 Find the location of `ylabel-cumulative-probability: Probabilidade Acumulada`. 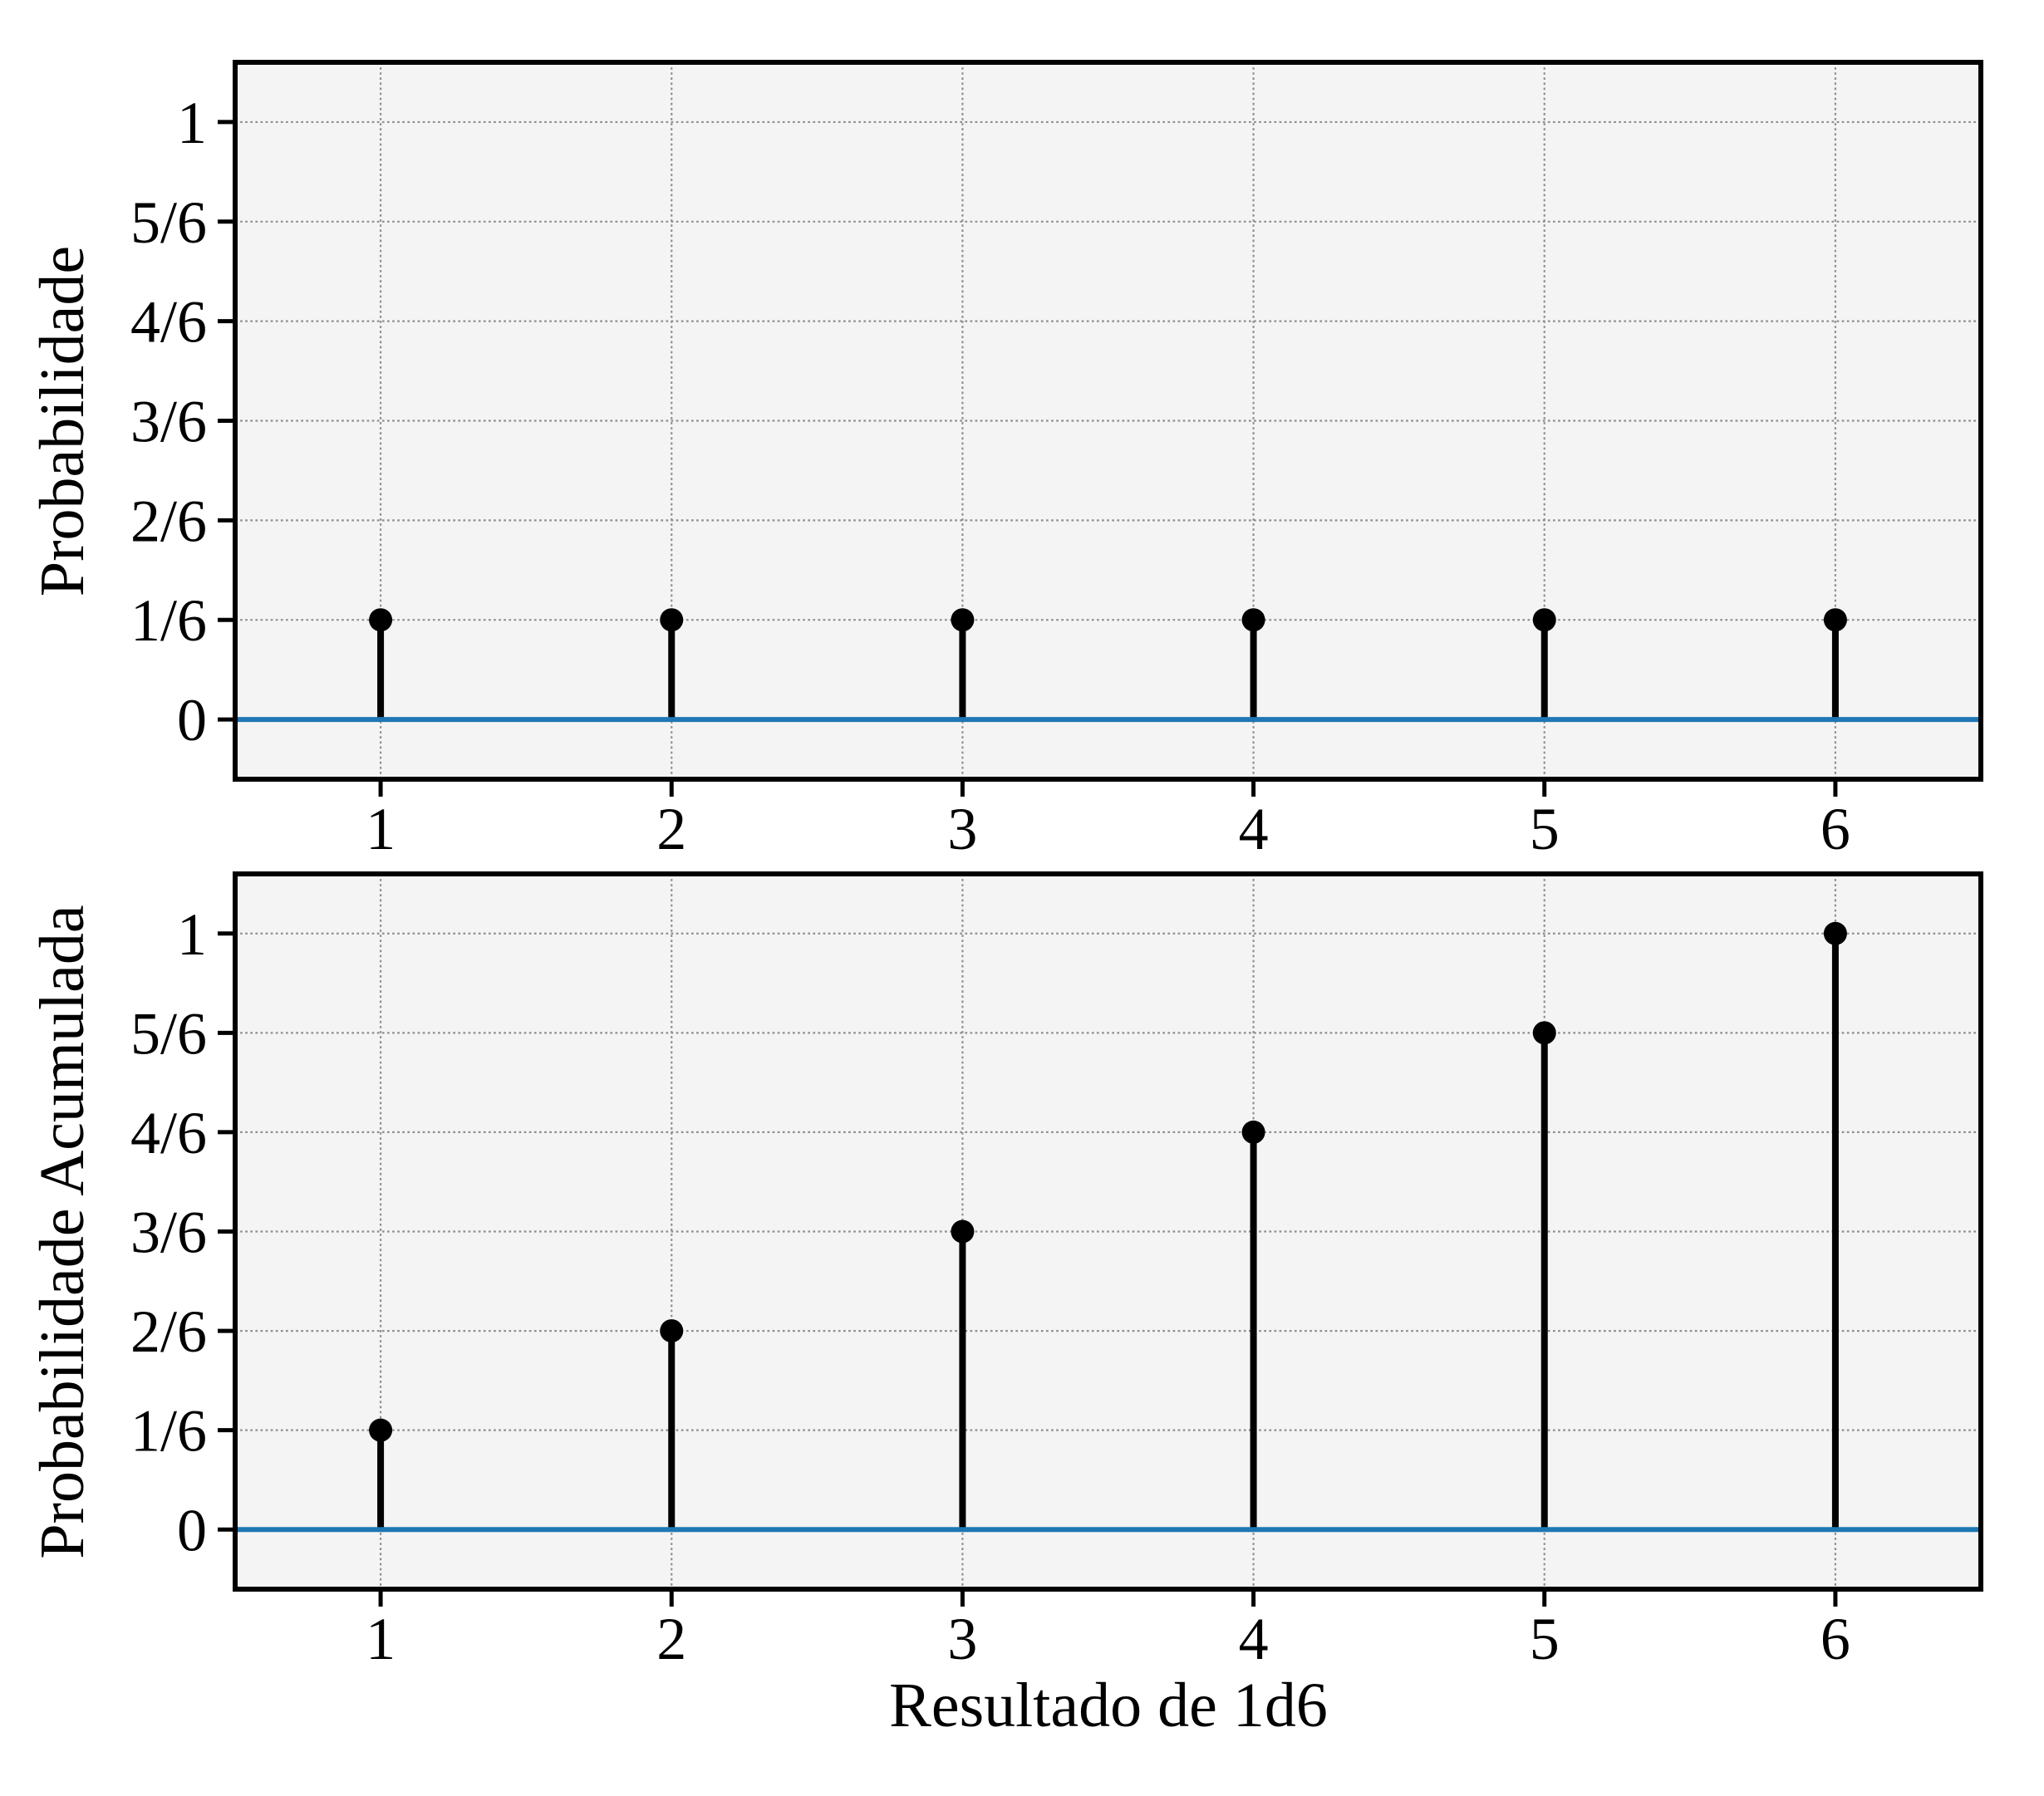

ylabel-cumulative-probability: Probabilidade Acumulada is located at coordinates (62, 1231).